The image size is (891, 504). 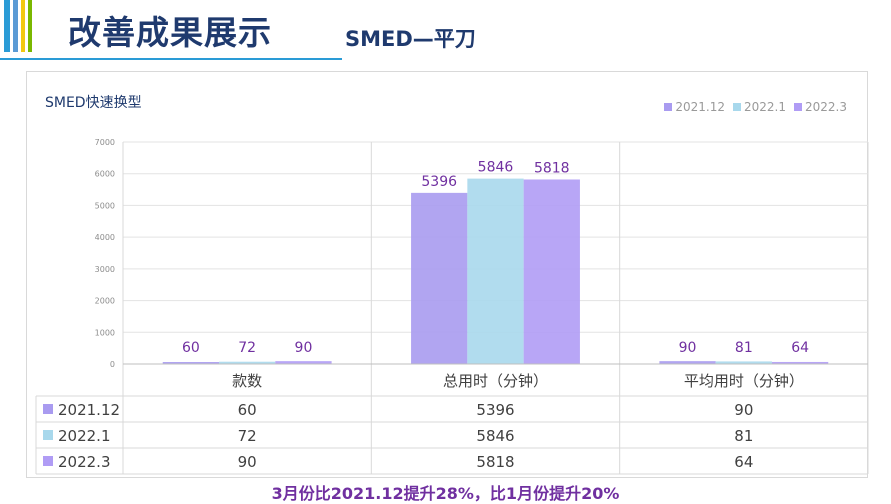 What do you see at coordinates (800, 348) in the screenshot?
I see `data-label: 64` at bounding box center [800, 348].